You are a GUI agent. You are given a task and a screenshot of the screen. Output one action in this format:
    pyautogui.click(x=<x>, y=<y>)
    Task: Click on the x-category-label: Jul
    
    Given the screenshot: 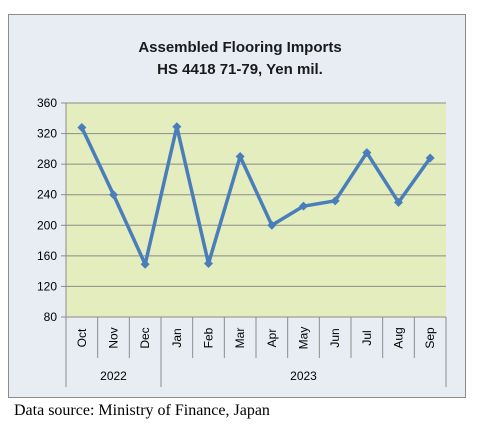 What is the action you would take?
    pyautogui.click(x=367, y=337)
    